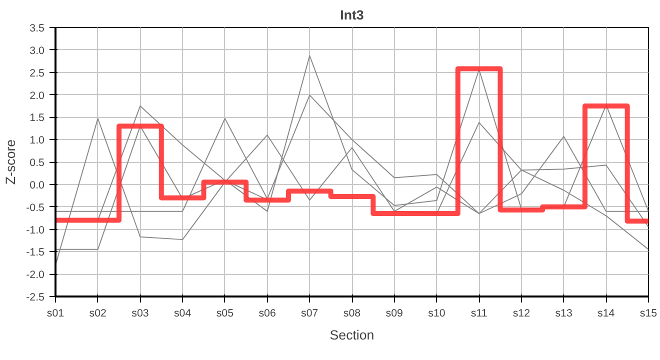  I want to click on chart-title: Int3, so click(352, 15).